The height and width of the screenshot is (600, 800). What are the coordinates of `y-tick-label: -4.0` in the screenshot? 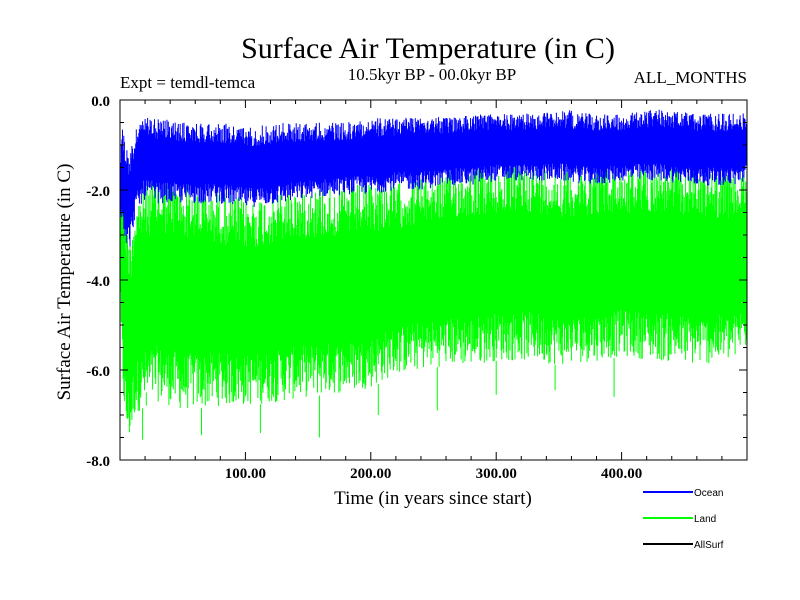 It's located at (98, 282).